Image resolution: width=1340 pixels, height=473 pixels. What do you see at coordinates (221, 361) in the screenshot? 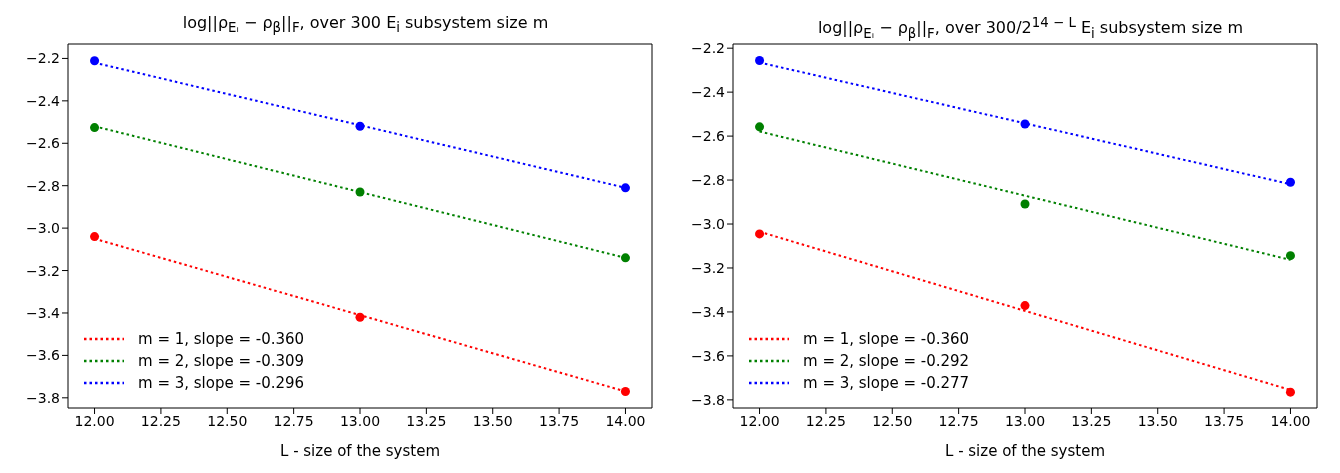
I see `legend-label: m = 2, slope = -0.309` at bounding box center [221, 361].